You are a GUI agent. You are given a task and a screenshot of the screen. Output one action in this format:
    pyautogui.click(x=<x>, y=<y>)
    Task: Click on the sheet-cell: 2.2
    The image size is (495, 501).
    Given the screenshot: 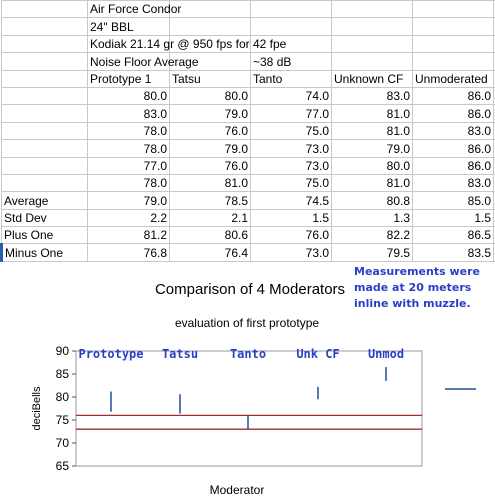 What is the action you would take?
    pyautogui.click(x=128, y=218)
    